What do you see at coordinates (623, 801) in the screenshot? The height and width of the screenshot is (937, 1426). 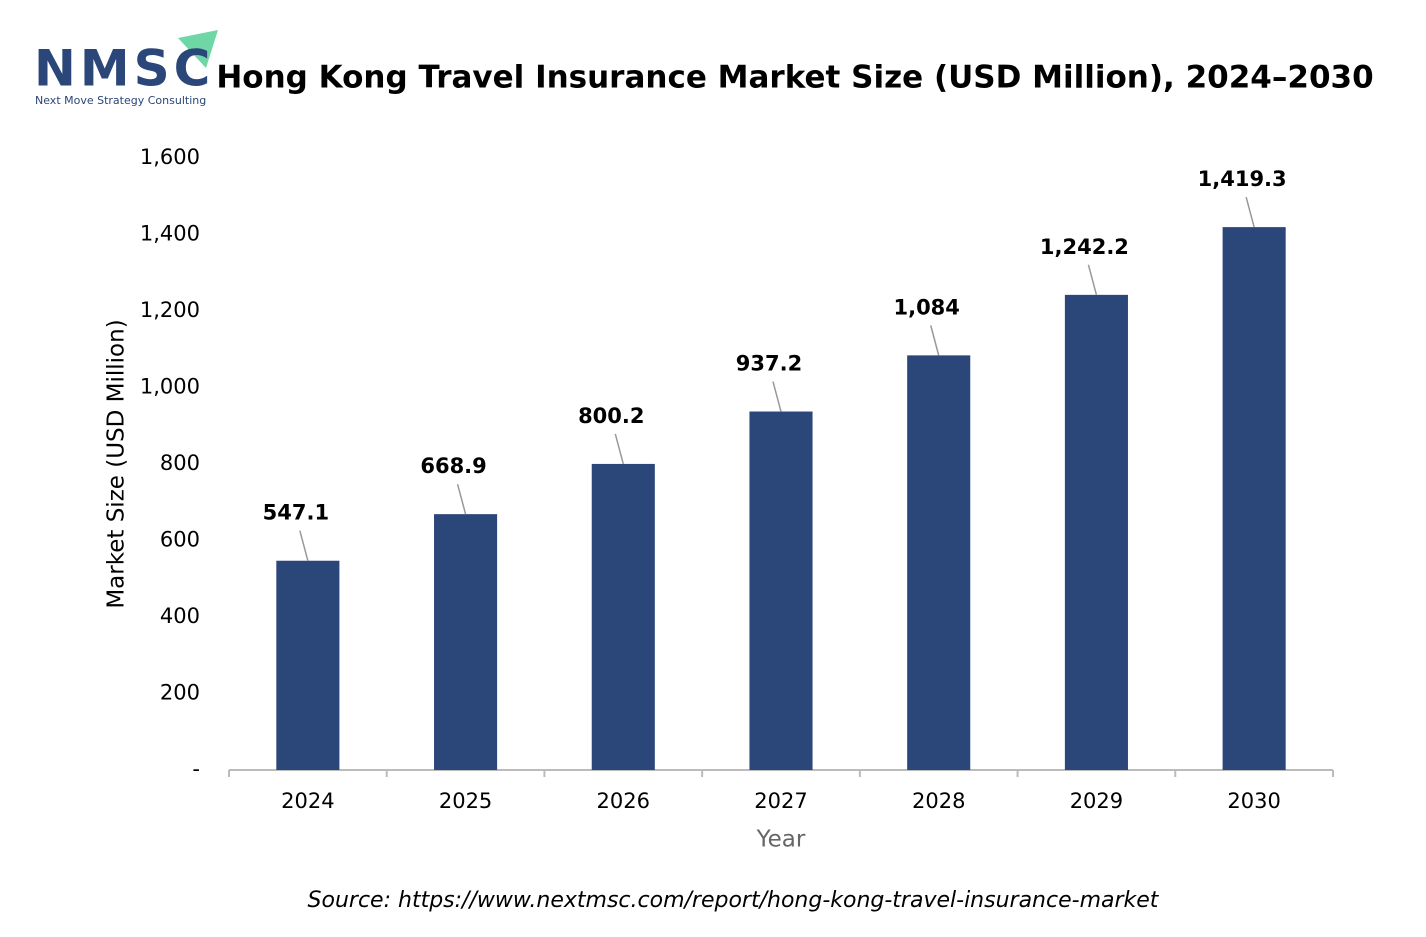 I see `x-tick-label: 2026` at bounding box center [623, 801].